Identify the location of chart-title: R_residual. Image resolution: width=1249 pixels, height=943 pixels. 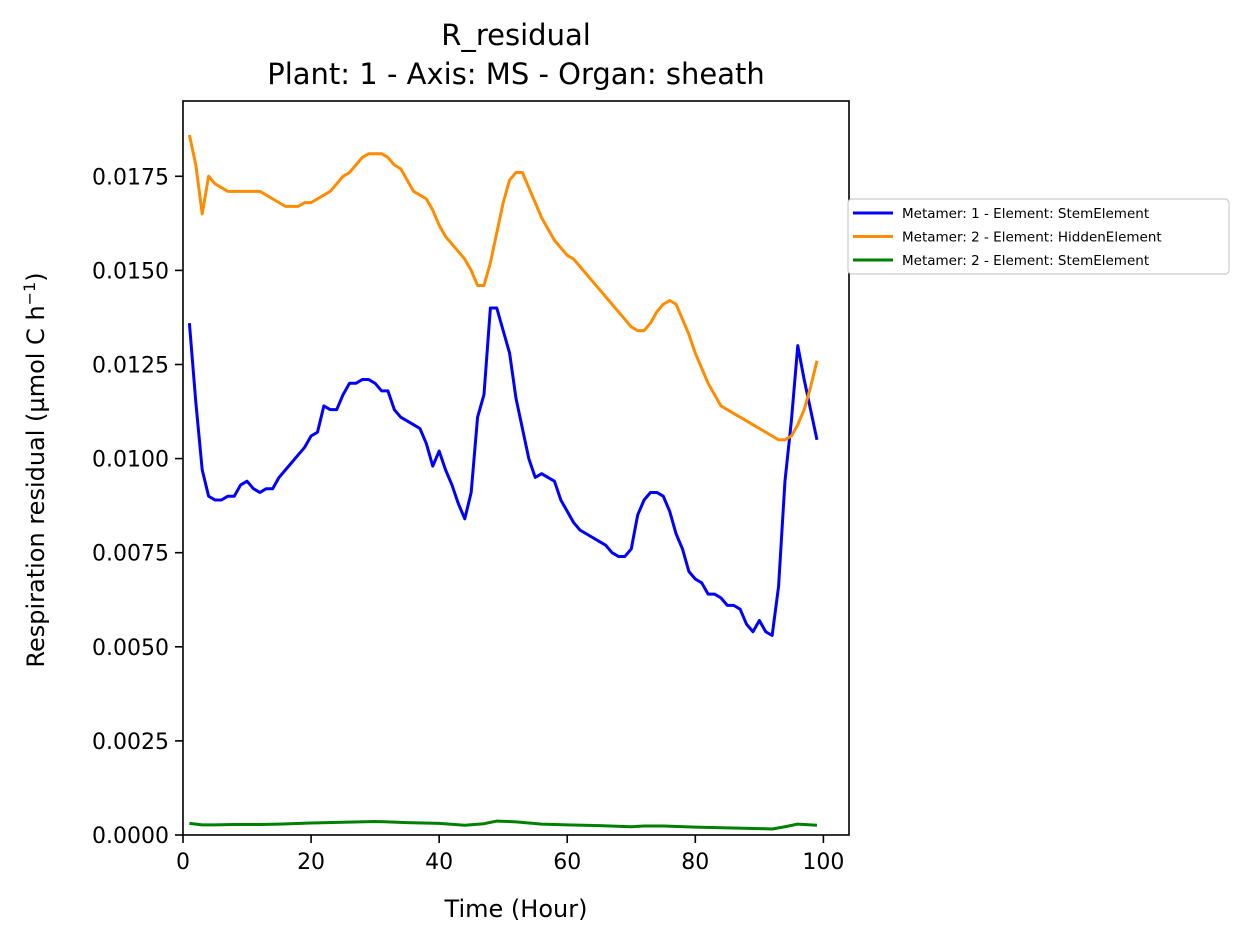
(516, 35).